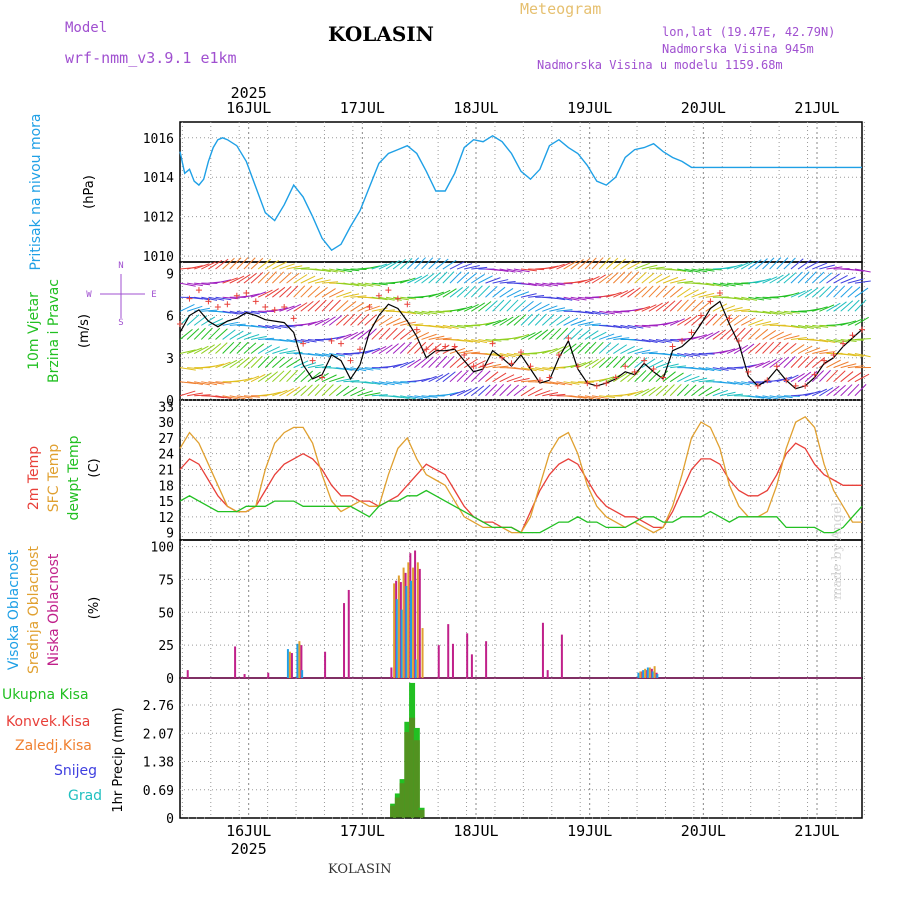 This screenshot has width=900, height=900. What do you see at coordinates (158, 257) in the screenshot?
I see `y-tick-label: 1010` at bounding box center [158, 257].